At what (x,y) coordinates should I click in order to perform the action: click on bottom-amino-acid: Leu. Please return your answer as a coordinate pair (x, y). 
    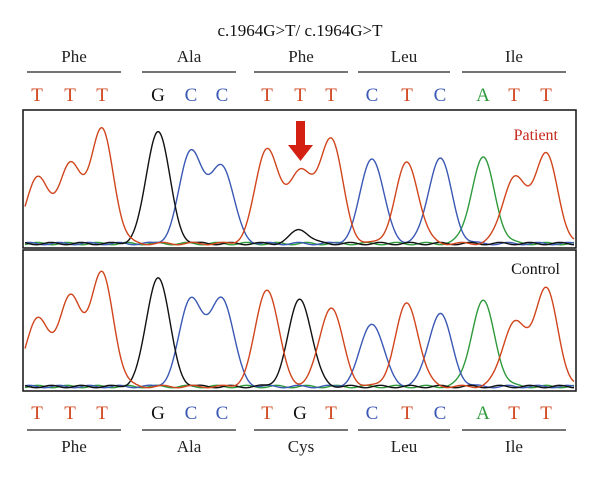
    Looking at the image, I should click on (404, 446).